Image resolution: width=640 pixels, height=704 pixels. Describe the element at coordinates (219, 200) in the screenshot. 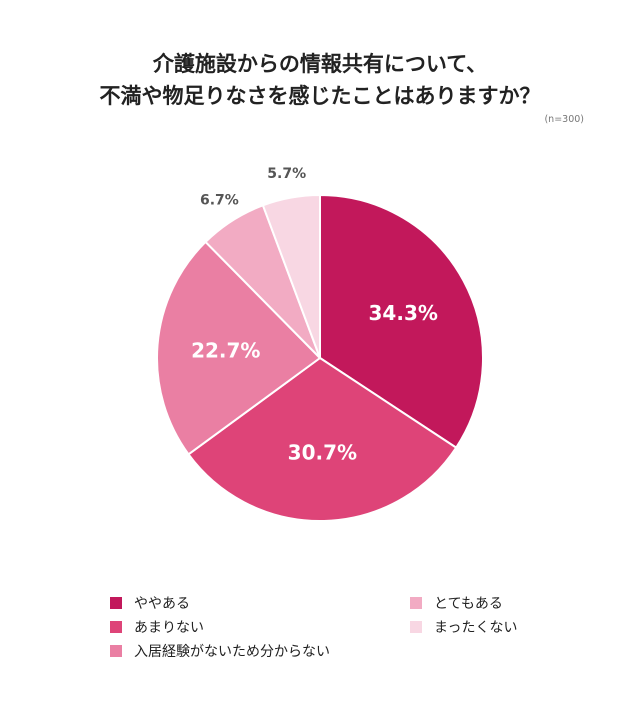

I see `pie-slice-label-4: 6.7%` at that location.